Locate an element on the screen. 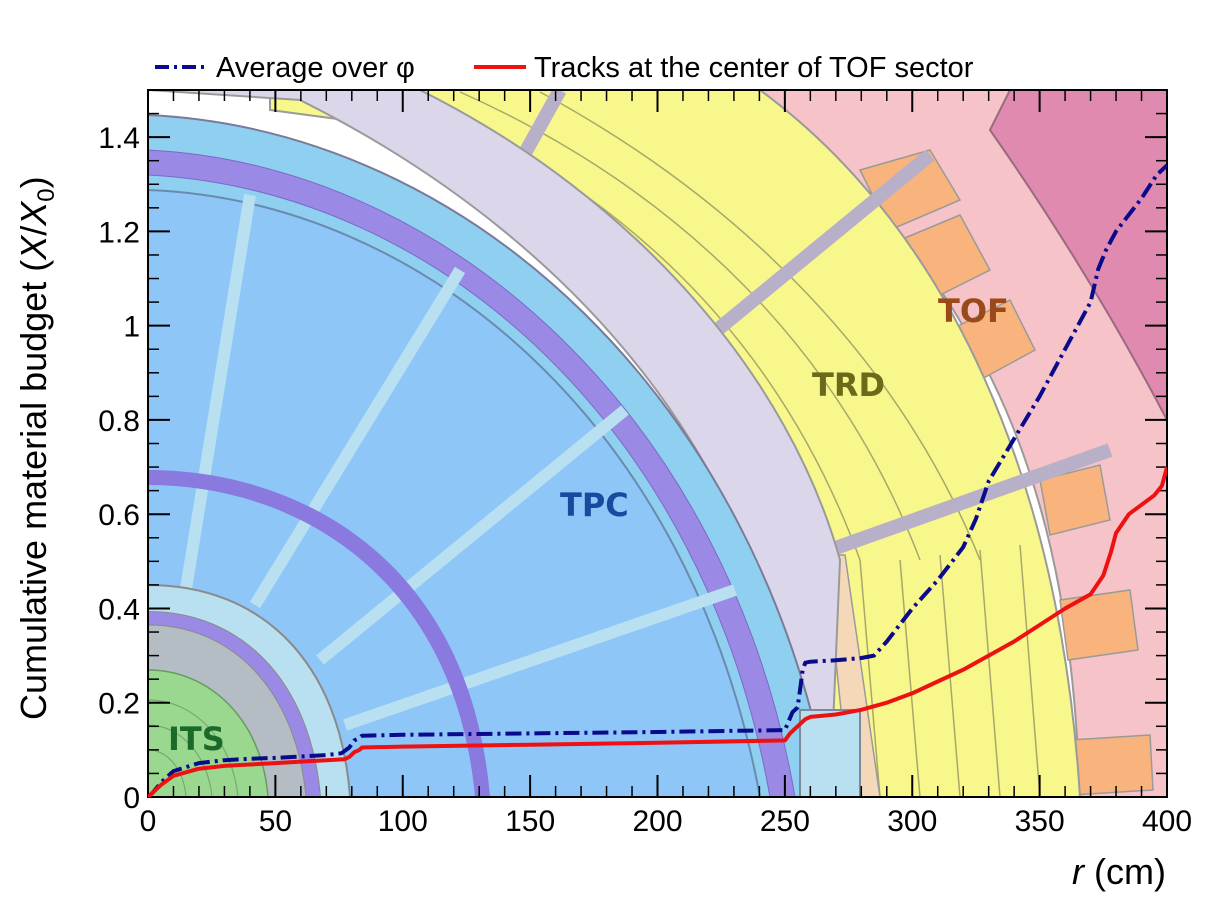  y-tick-label: 1.2 is located at coordinates (119, 232).